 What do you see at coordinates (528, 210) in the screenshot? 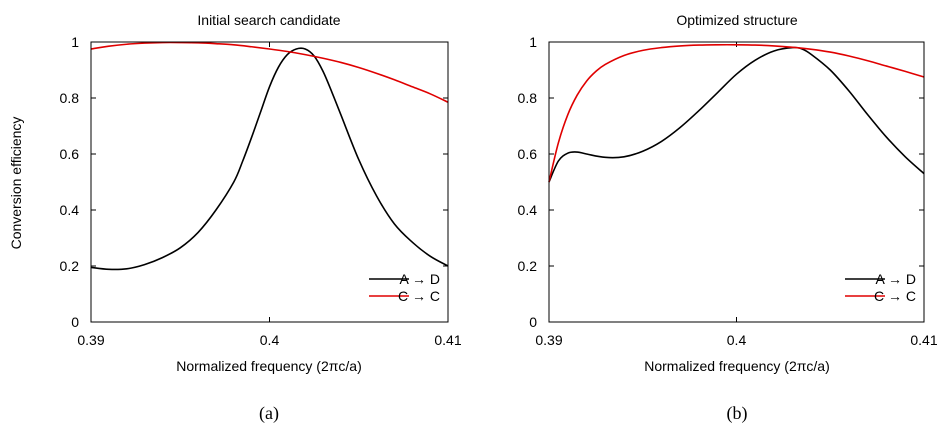
I see `panel-b-y-tick-label: 0.4` at bounding box center [528, 210].